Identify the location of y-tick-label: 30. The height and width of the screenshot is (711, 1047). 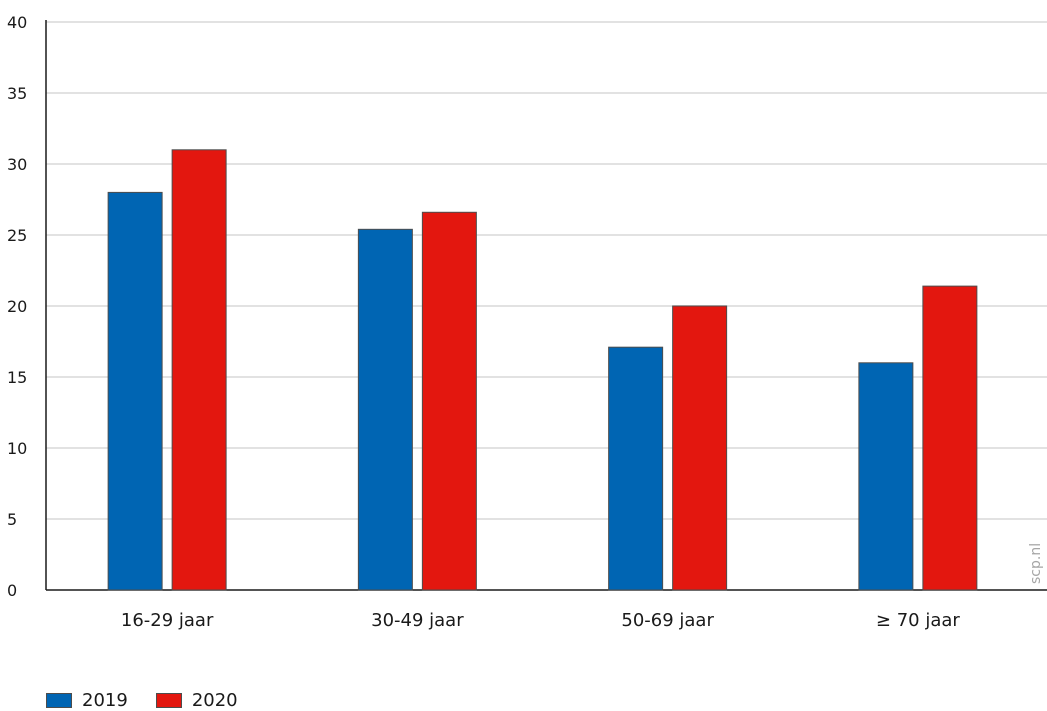
(17, 164).